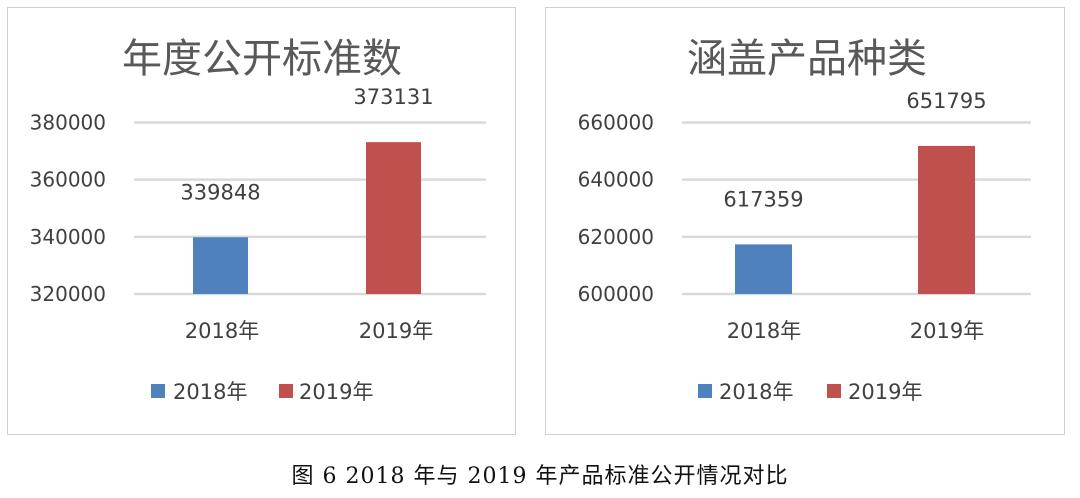 This screenshot has width=1080, height=498. I want to click on data-label: 617359, so click(763, 199).